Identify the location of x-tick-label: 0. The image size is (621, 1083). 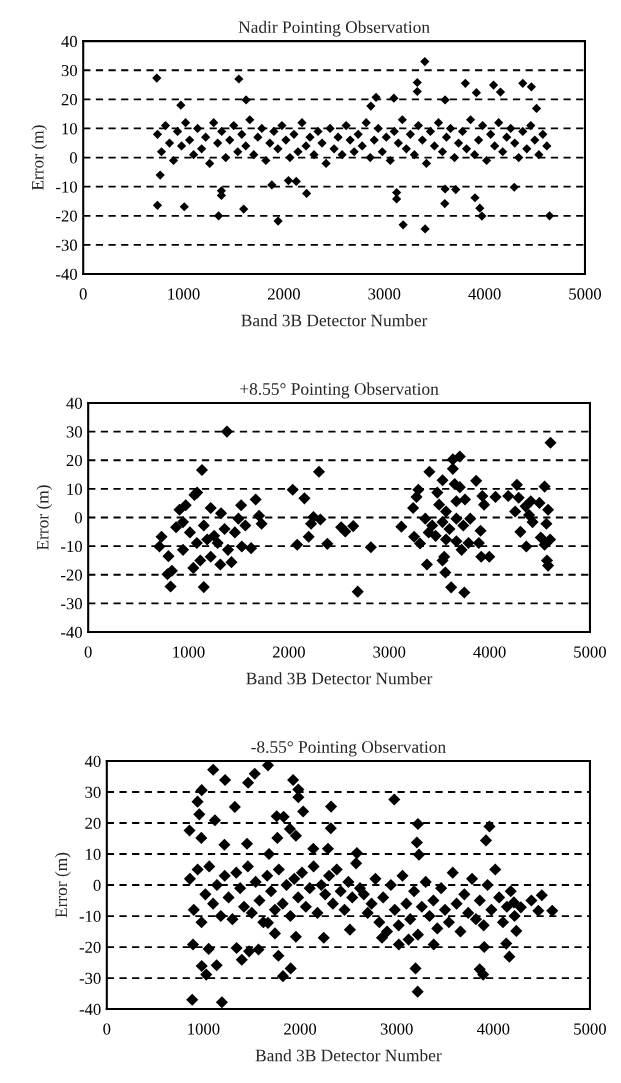
(107, 1029).